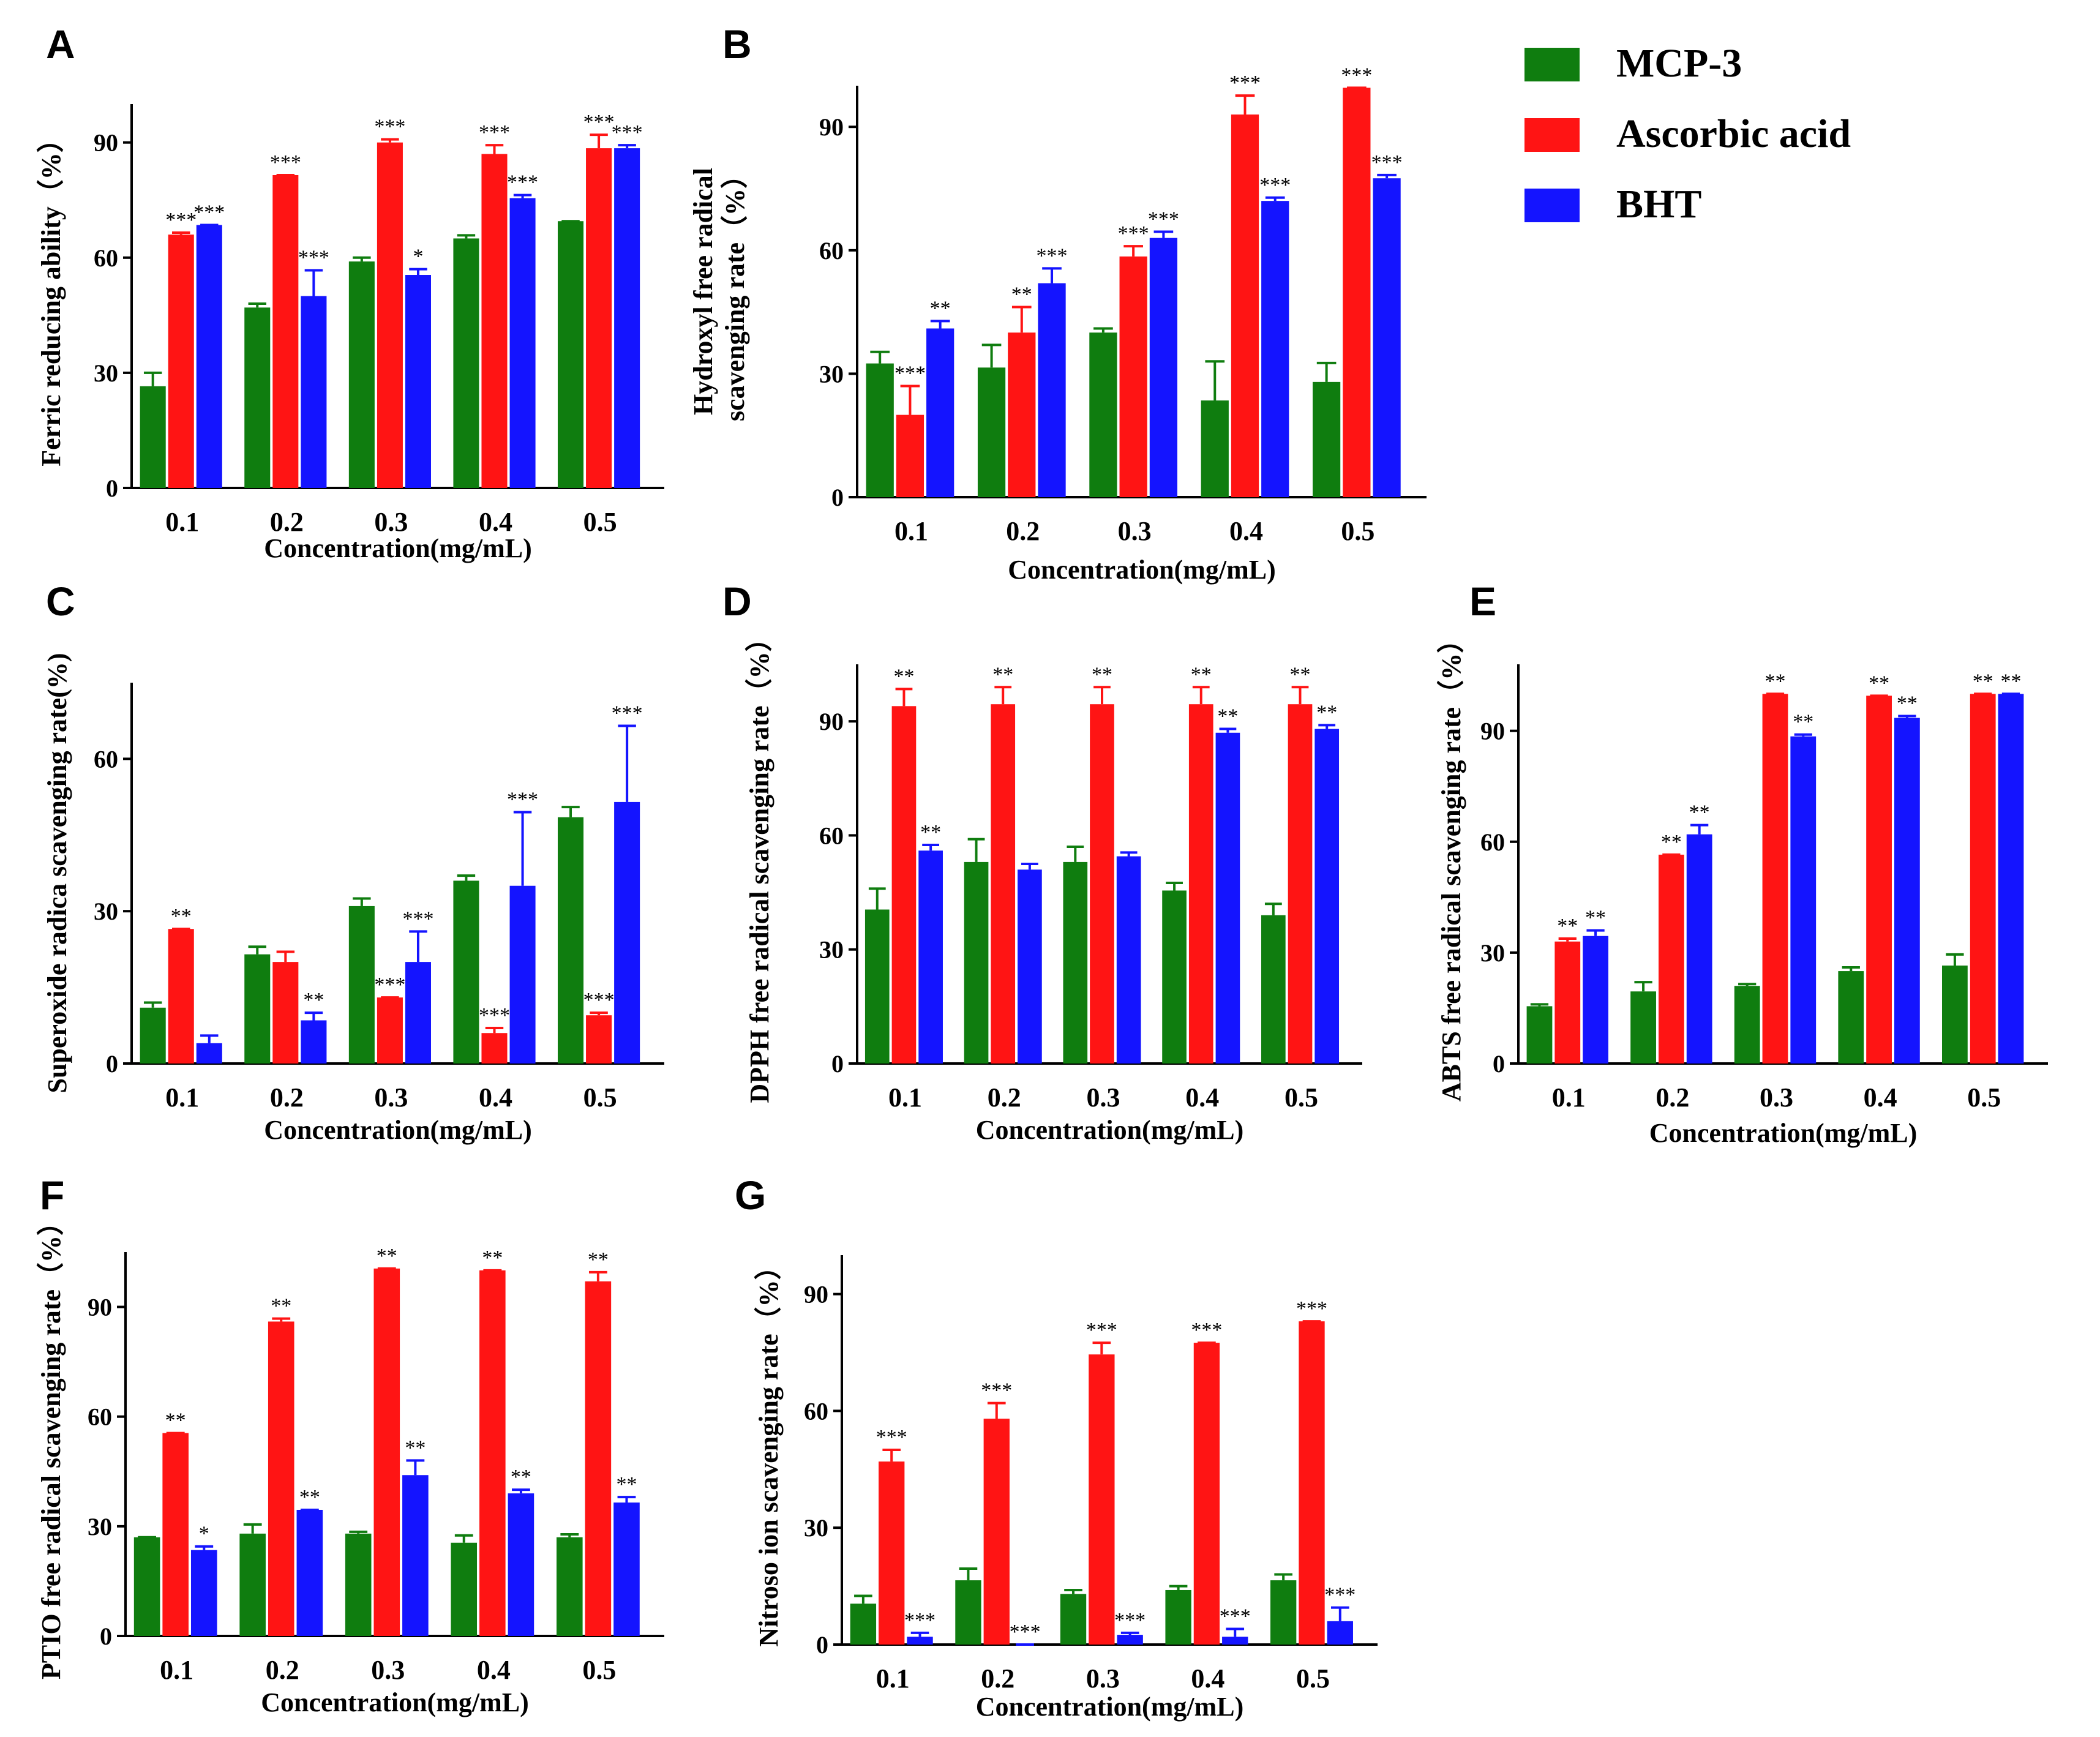  I want to click on panel-label-c: C, so click(60, 601).